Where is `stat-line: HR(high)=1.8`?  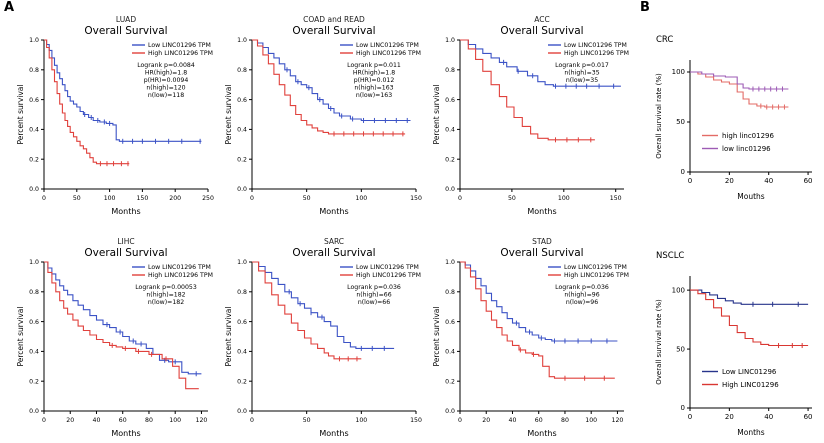
stat-line: HR(high)=1.8 is located at coordinates (166, 73).